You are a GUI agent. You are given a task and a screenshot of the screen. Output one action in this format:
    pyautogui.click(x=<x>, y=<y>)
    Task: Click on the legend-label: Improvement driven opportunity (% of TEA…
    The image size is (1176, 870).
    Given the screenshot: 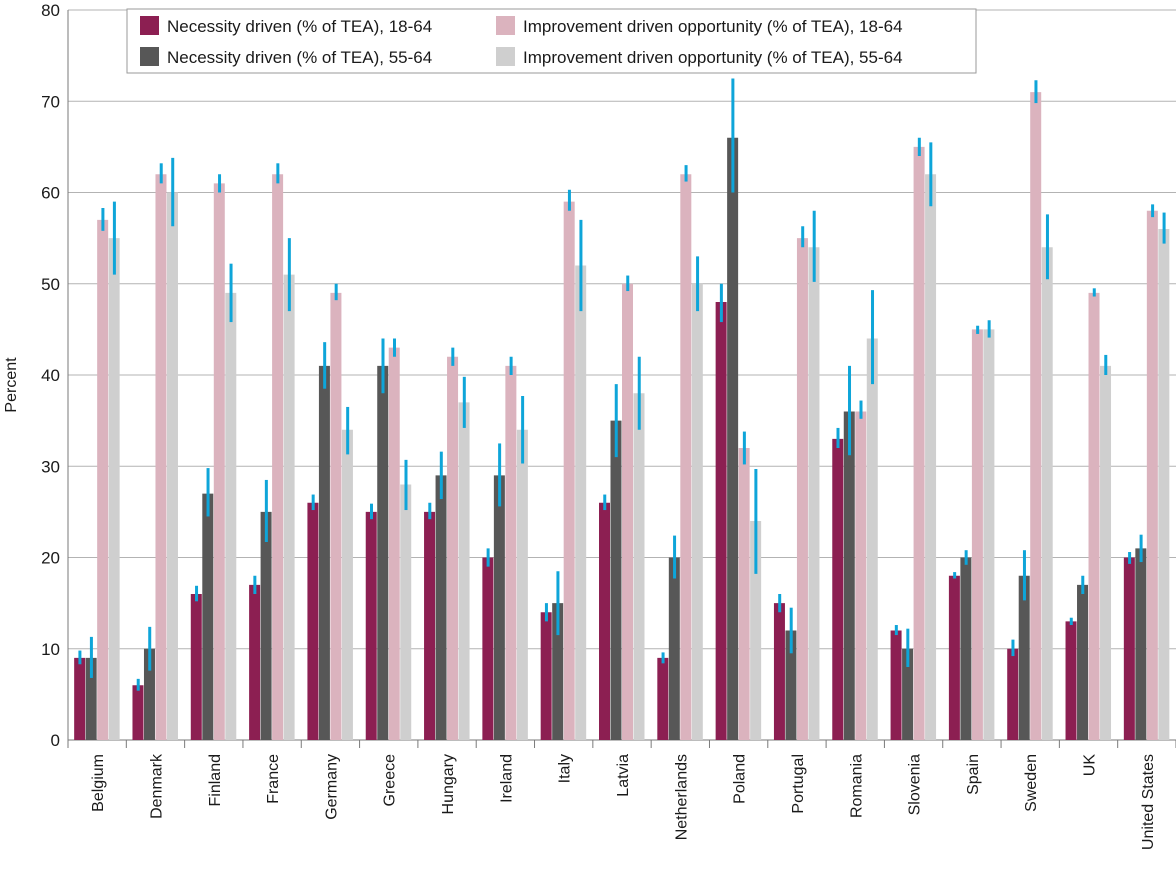 What is the action you would take?
    pyautogui.click(x=713, y=26)
    